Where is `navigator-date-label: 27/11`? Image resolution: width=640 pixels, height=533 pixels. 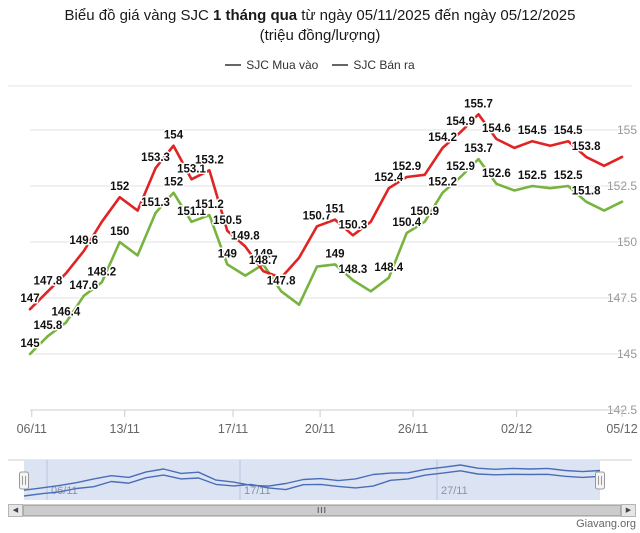
navigator-date-label: 27/11 is located at coordinates (454, 491).